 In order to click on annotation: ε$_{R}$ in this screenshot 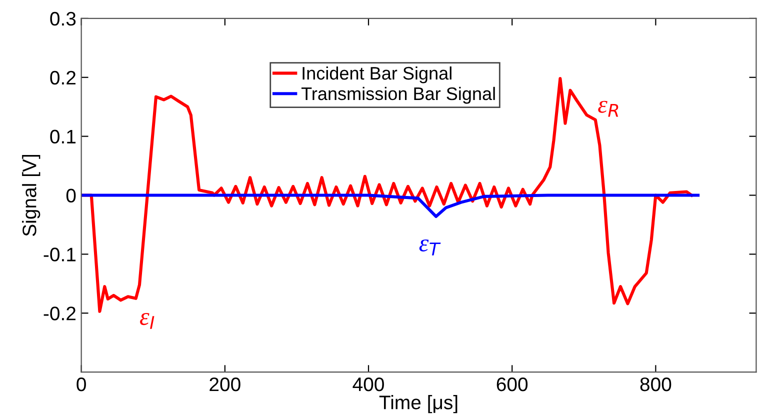, I will do `click(608, 108)`.